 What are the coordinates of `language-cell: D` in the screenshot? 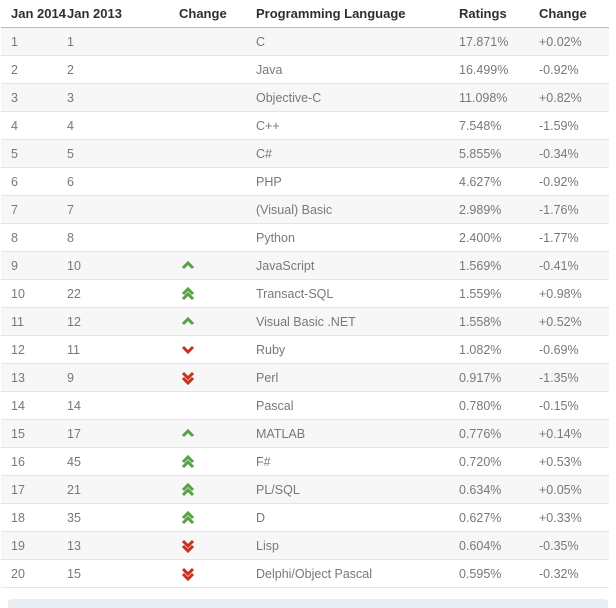 It's located at (347, 517).